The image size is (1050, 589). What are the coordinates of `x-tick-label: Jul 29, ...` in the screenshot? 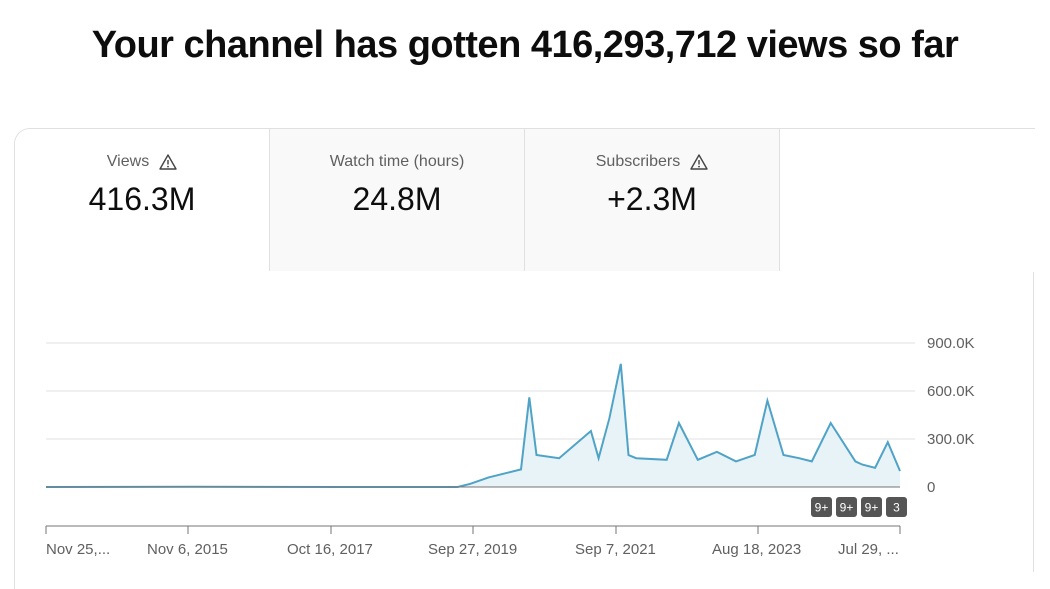 It's located at (868, 549).